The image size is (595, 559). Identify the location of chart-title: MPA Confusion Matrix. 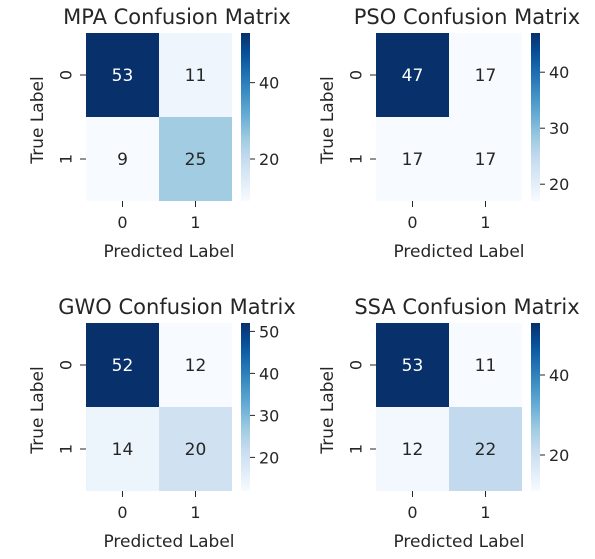
(177, 17).